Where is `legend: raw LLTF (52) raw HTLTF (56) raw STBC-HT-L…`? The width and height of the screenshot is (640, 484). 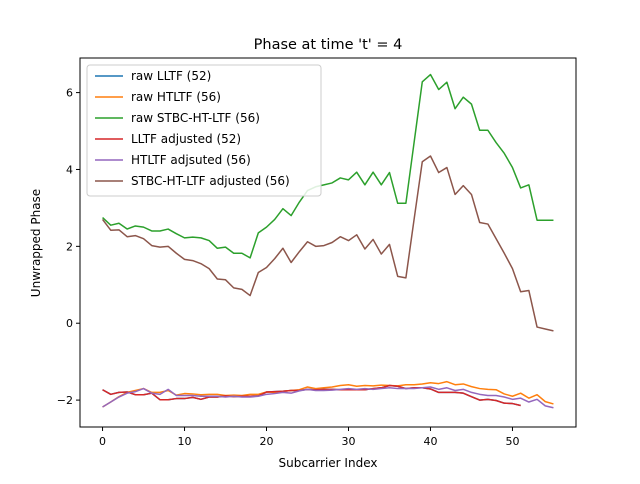 legend: raw LLTF (52) raw HTLTF (56) raw STBC-HT-L… is located at coordinates (204, 130).